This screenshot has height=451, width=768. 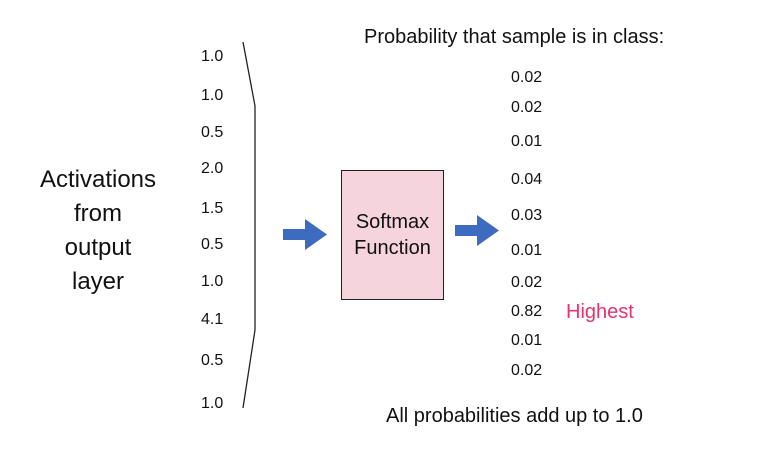 What do you see at coordinates (212, 95) in the screenshot?
I see `activation-value-2: 1.0` at bounding box center [212, 95].